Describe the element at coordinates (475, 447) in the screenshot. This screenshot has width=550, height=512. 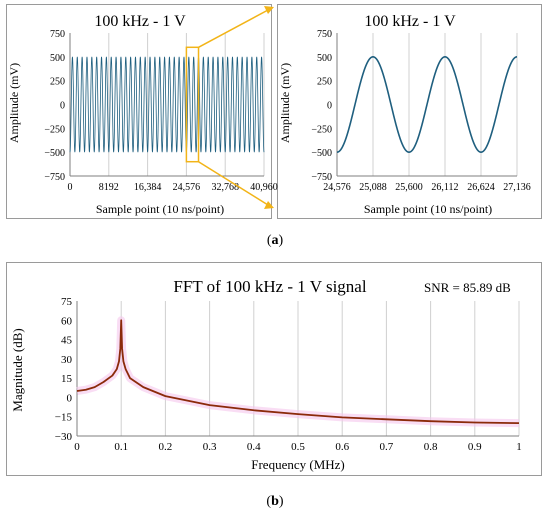
I see `x-tick-label: 0.9` at that location.